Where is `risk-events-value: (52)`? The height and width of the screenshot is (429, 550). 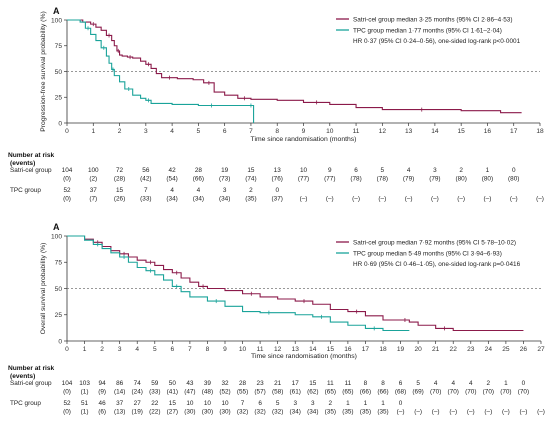 risk-events-value: (52) is located at coordinates (224, 392).